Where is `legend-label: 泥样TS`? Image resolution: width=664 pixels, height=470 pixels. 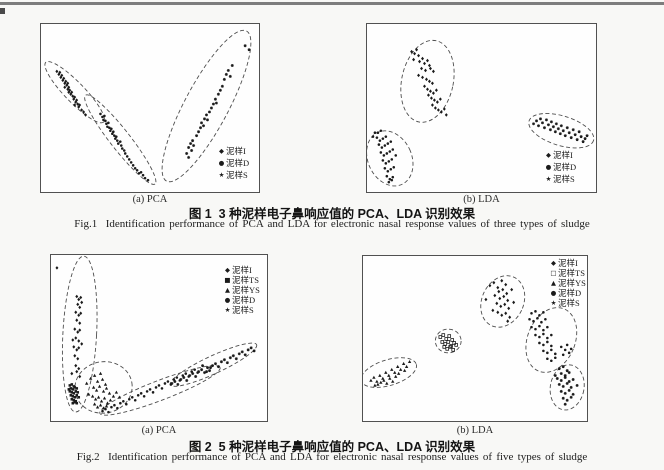
legend-label: 泥样TS is located at coordinates (571, 273).